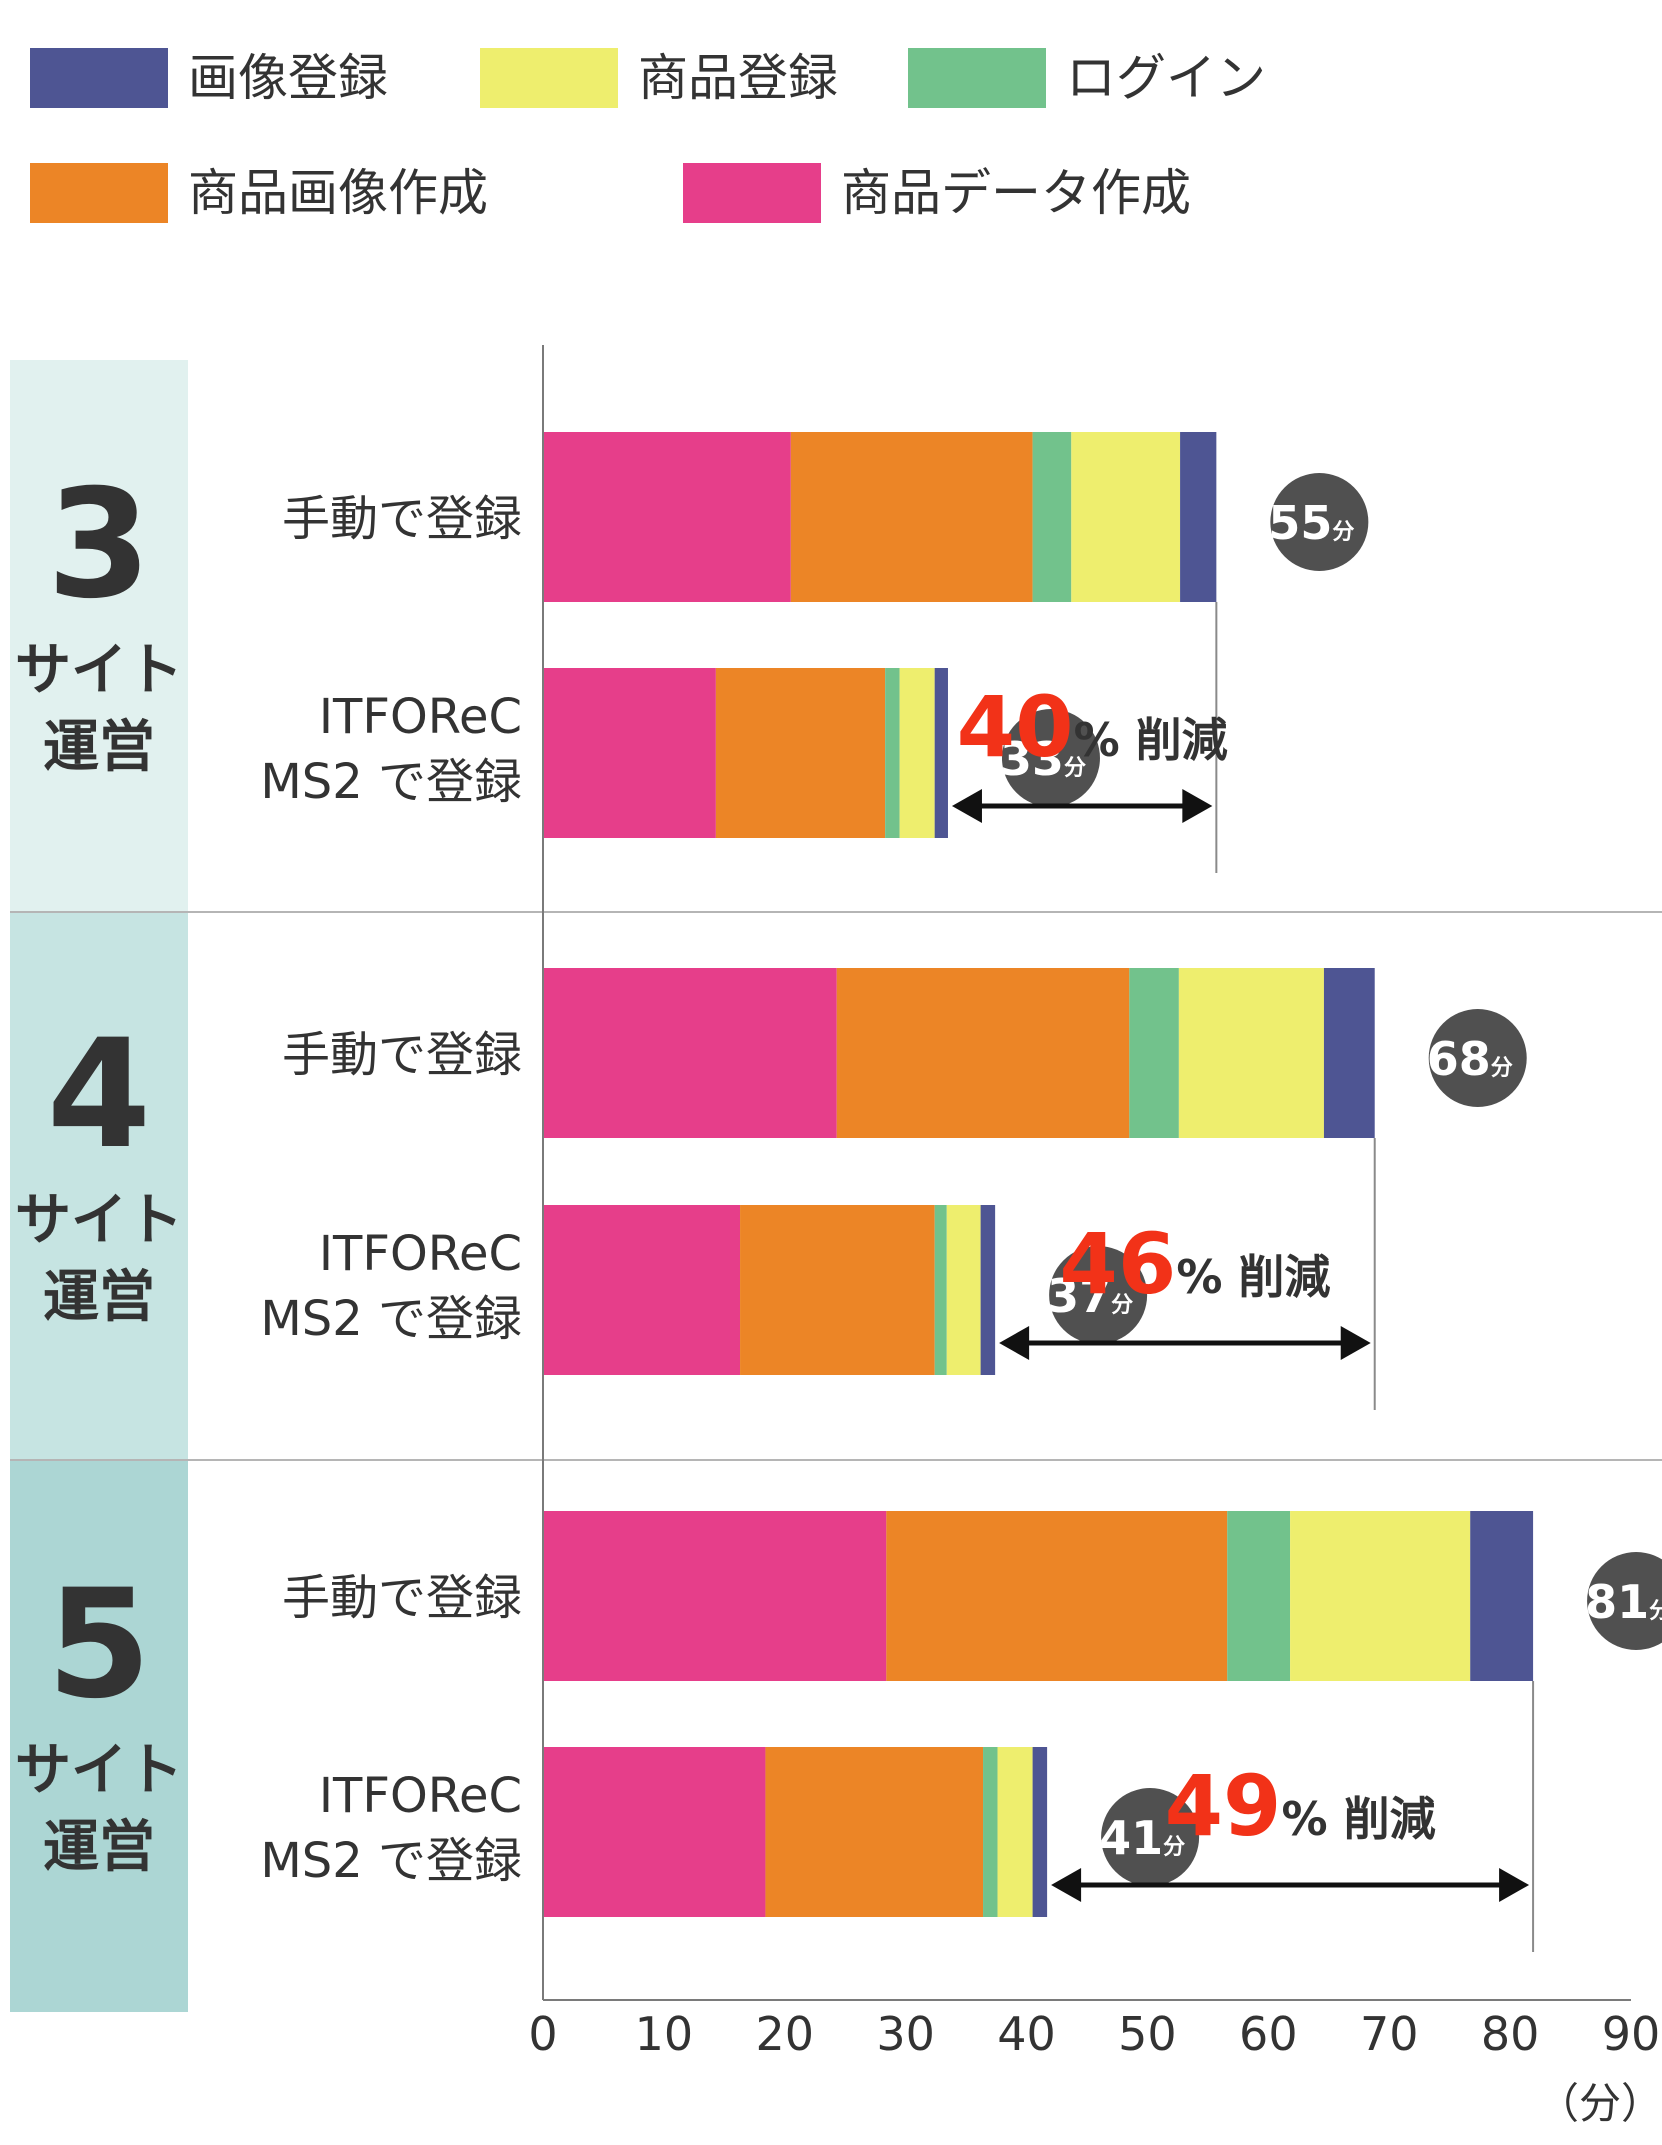 The width and height of the screenshot is (1662, 2145). Describe the element at coordinates (1311, 523) in the screenshot. I see `total-badge-label: 55分` at that location.